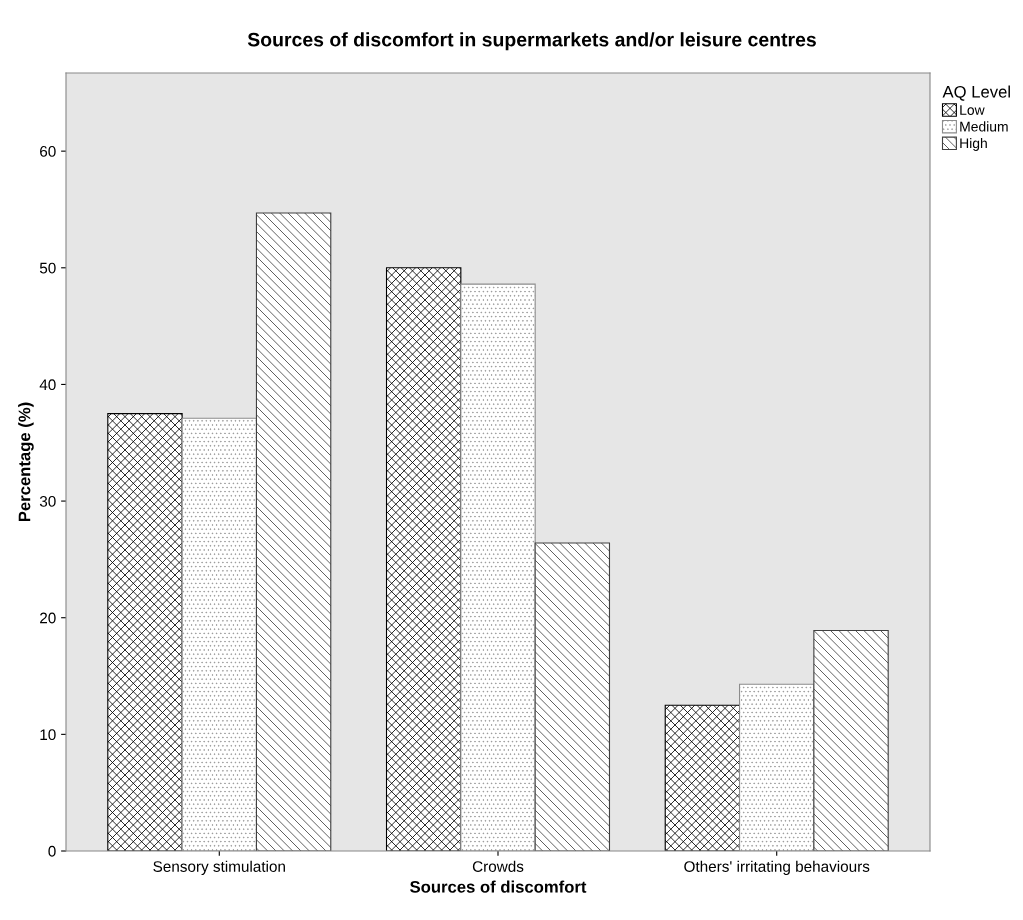 This screenshot has height=920, width=1023. What do you see at coordinates (48, 618) in the screenshot?
I see `y-tick-label: 20` at bounding box center [48, 618].